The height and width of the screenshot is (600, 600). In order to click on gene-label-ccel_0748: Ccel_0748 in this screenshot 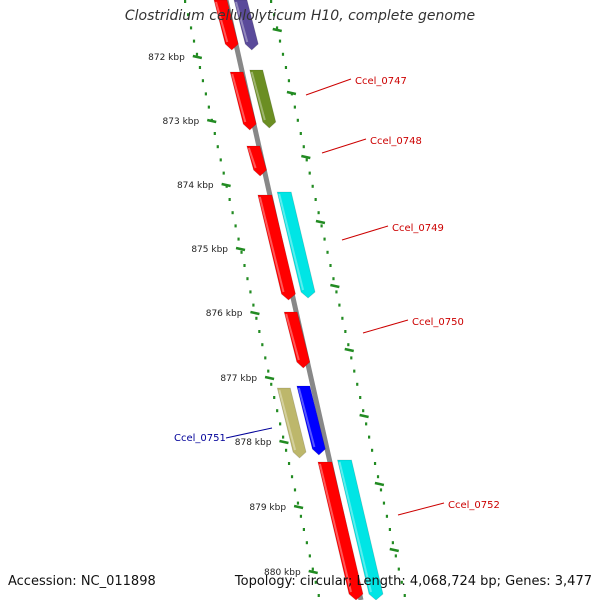, I will do `click(396, 141)`.